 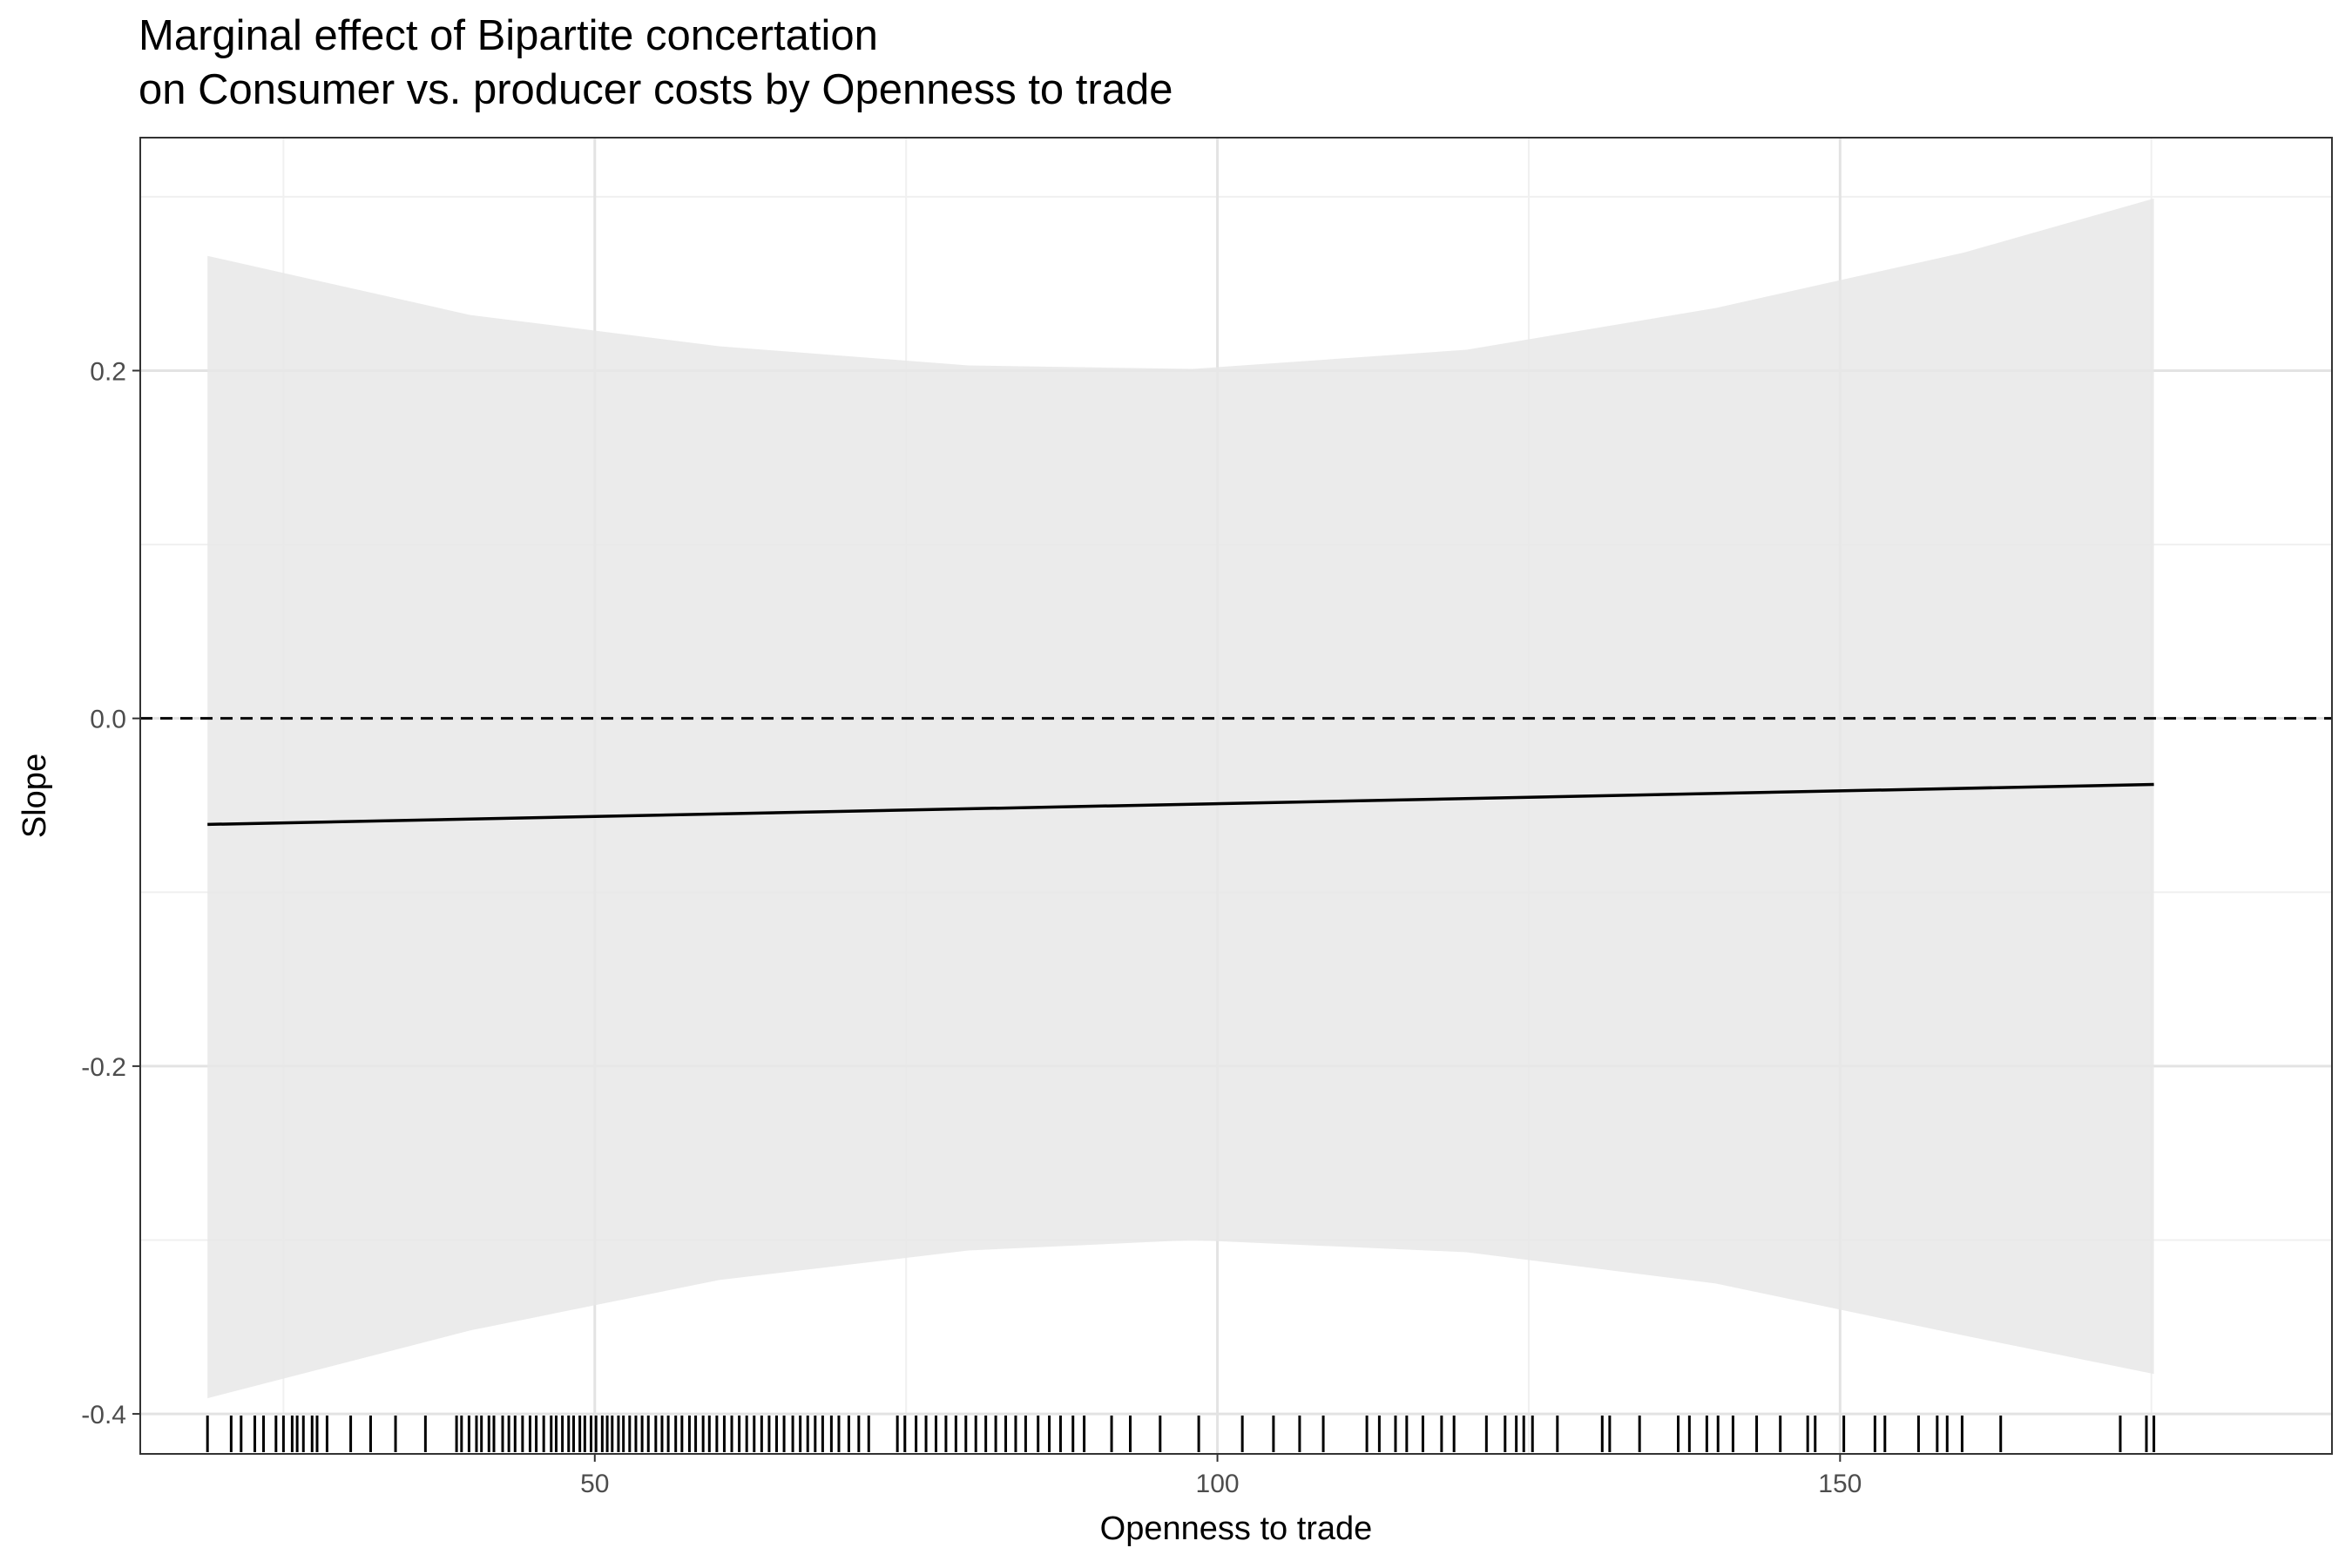 I want to click on x-tick-label: 50, so click(x=594, y=1484).